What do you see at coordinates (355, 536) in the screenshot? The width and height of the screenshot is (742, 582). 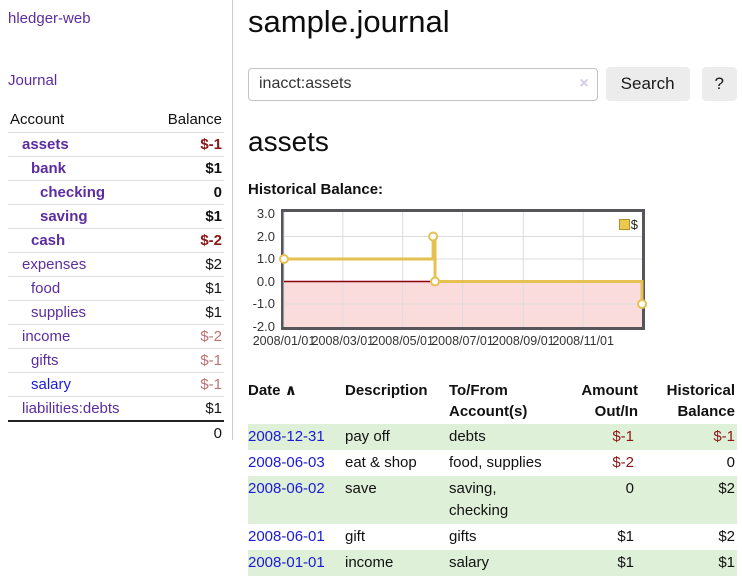 I see `register-cell-description: gift` at bounding box center [355, 536].